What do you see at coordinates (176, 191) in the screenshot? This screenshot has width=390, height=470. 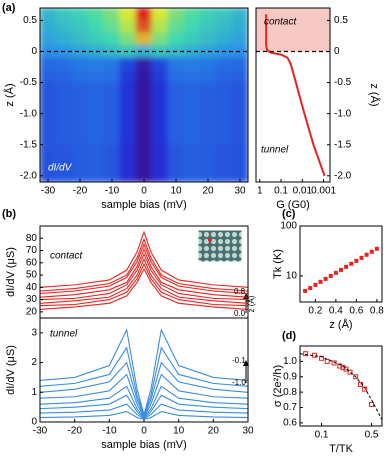 I see `x-tick-label: 10` at bounding box center [176, 191].